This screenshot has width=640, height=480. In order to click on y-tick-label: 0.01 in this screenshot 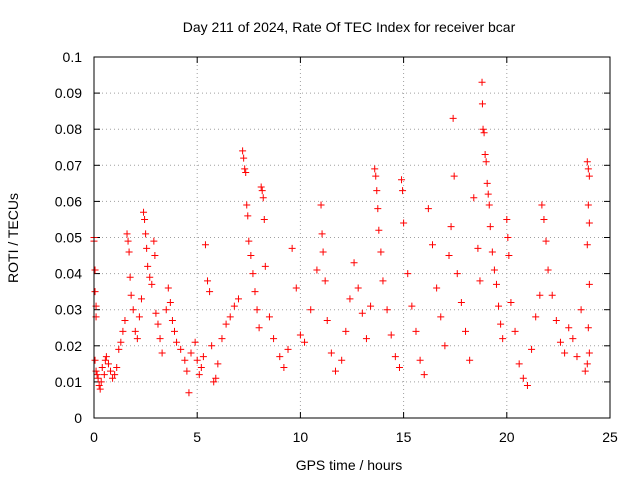, I will do `click(68, 382)`.